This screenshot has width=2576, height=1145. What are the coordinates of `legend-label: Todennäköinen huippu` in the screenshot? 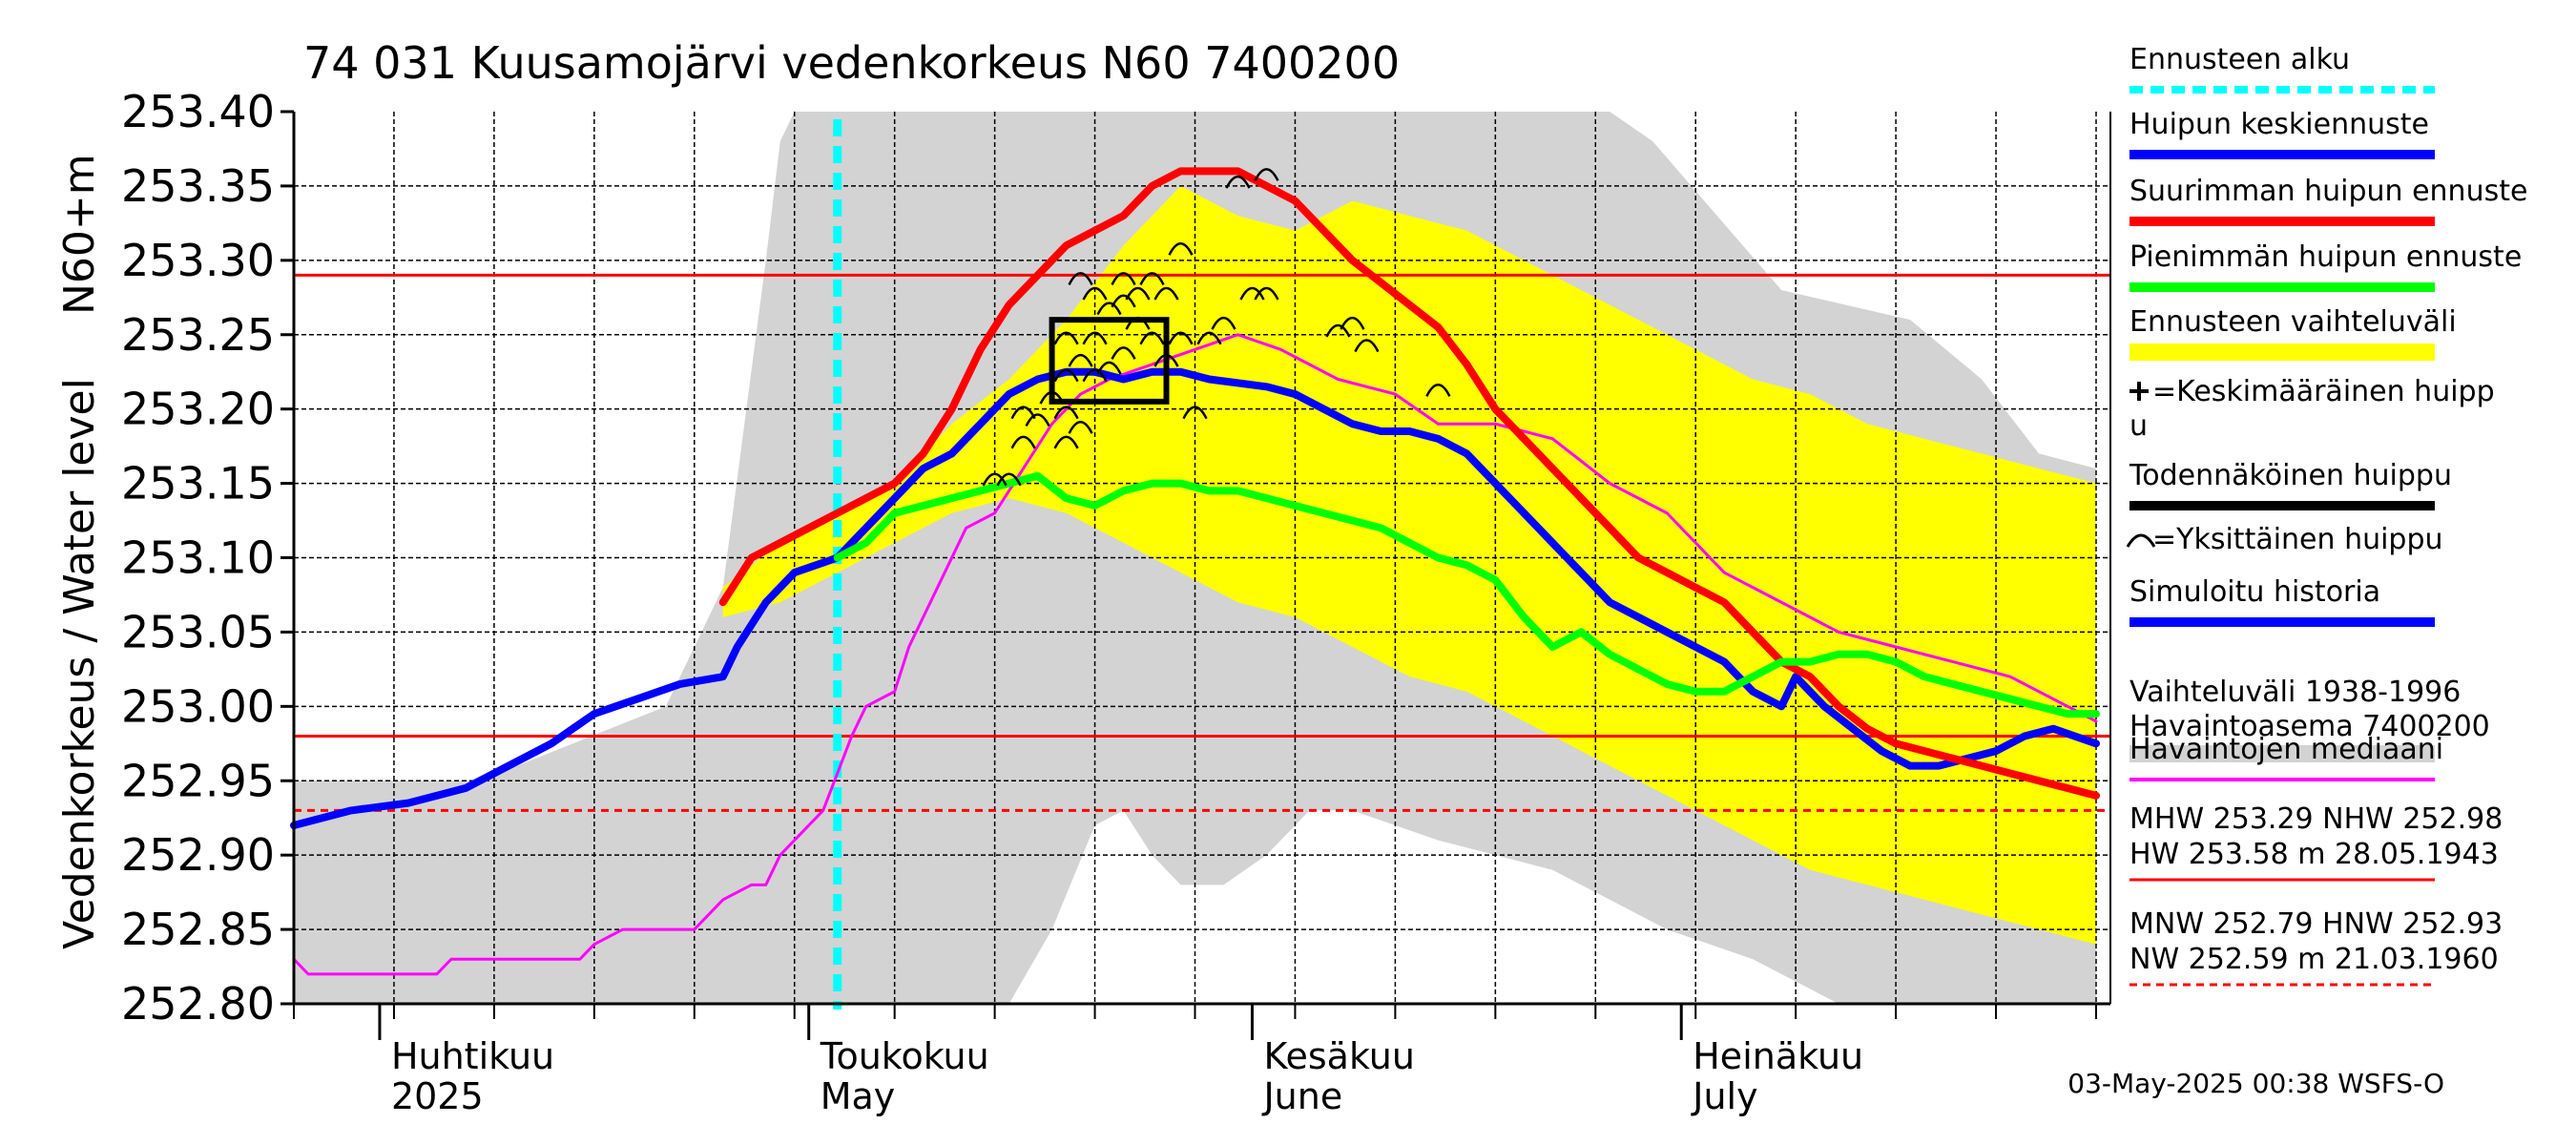 It's located at (2290, 475).